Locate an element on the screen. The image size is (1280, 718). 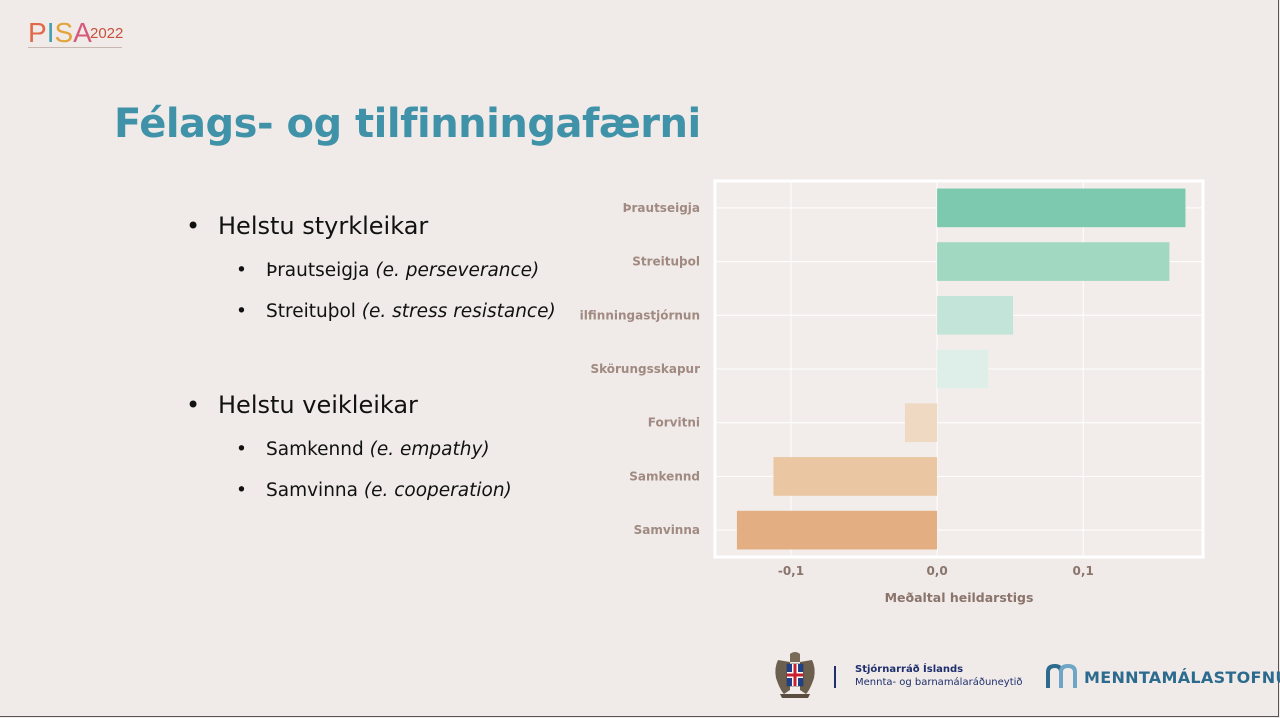
pisa-logo-year: 2022 is located at coordinates (107, 33).